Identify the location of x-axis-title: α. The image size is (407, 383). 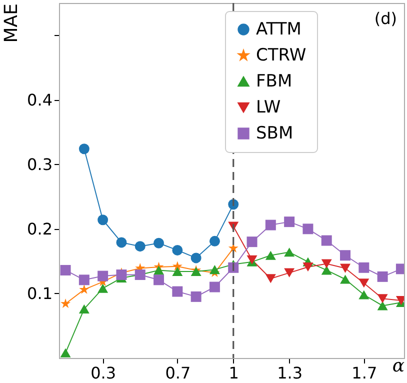
(398, 366).